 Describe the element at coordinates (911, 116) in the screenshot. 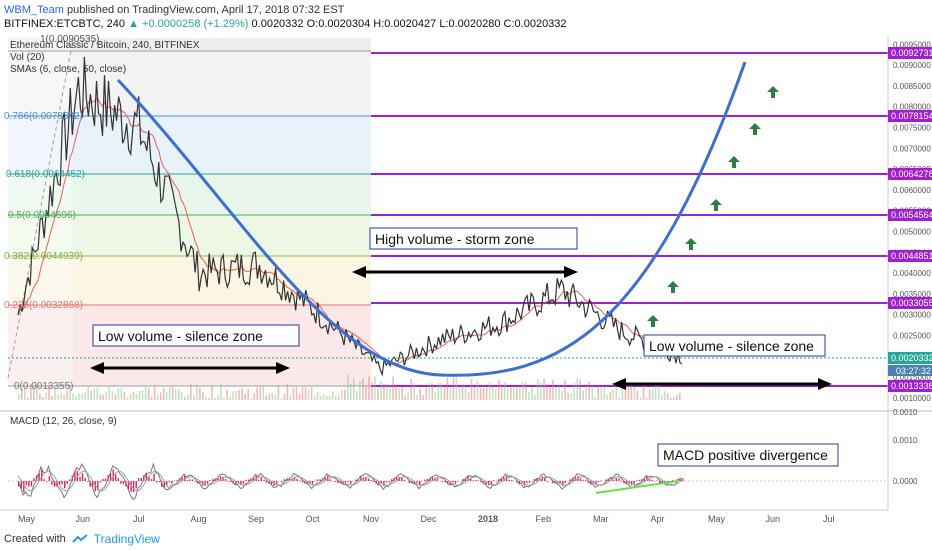

I see `purple-tag-text-2: 0.0078154` at that location.